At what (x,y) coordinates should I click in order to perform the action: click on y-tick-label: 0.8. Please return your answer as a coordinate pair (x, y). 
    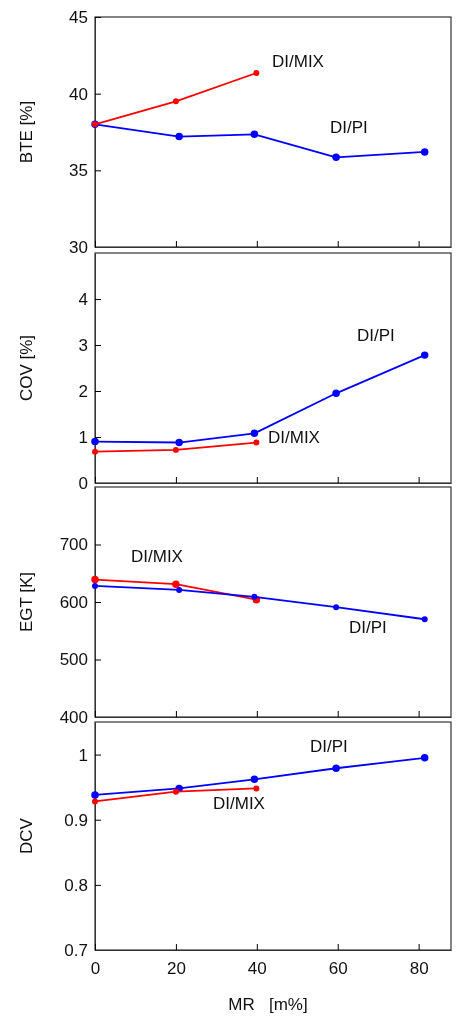
    Looking at the image, I should click on (76, 885).